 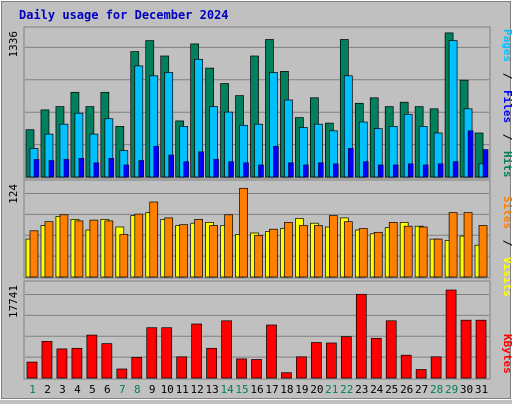 I want to click on x-day-label: 10, so click(x=167, y=389).